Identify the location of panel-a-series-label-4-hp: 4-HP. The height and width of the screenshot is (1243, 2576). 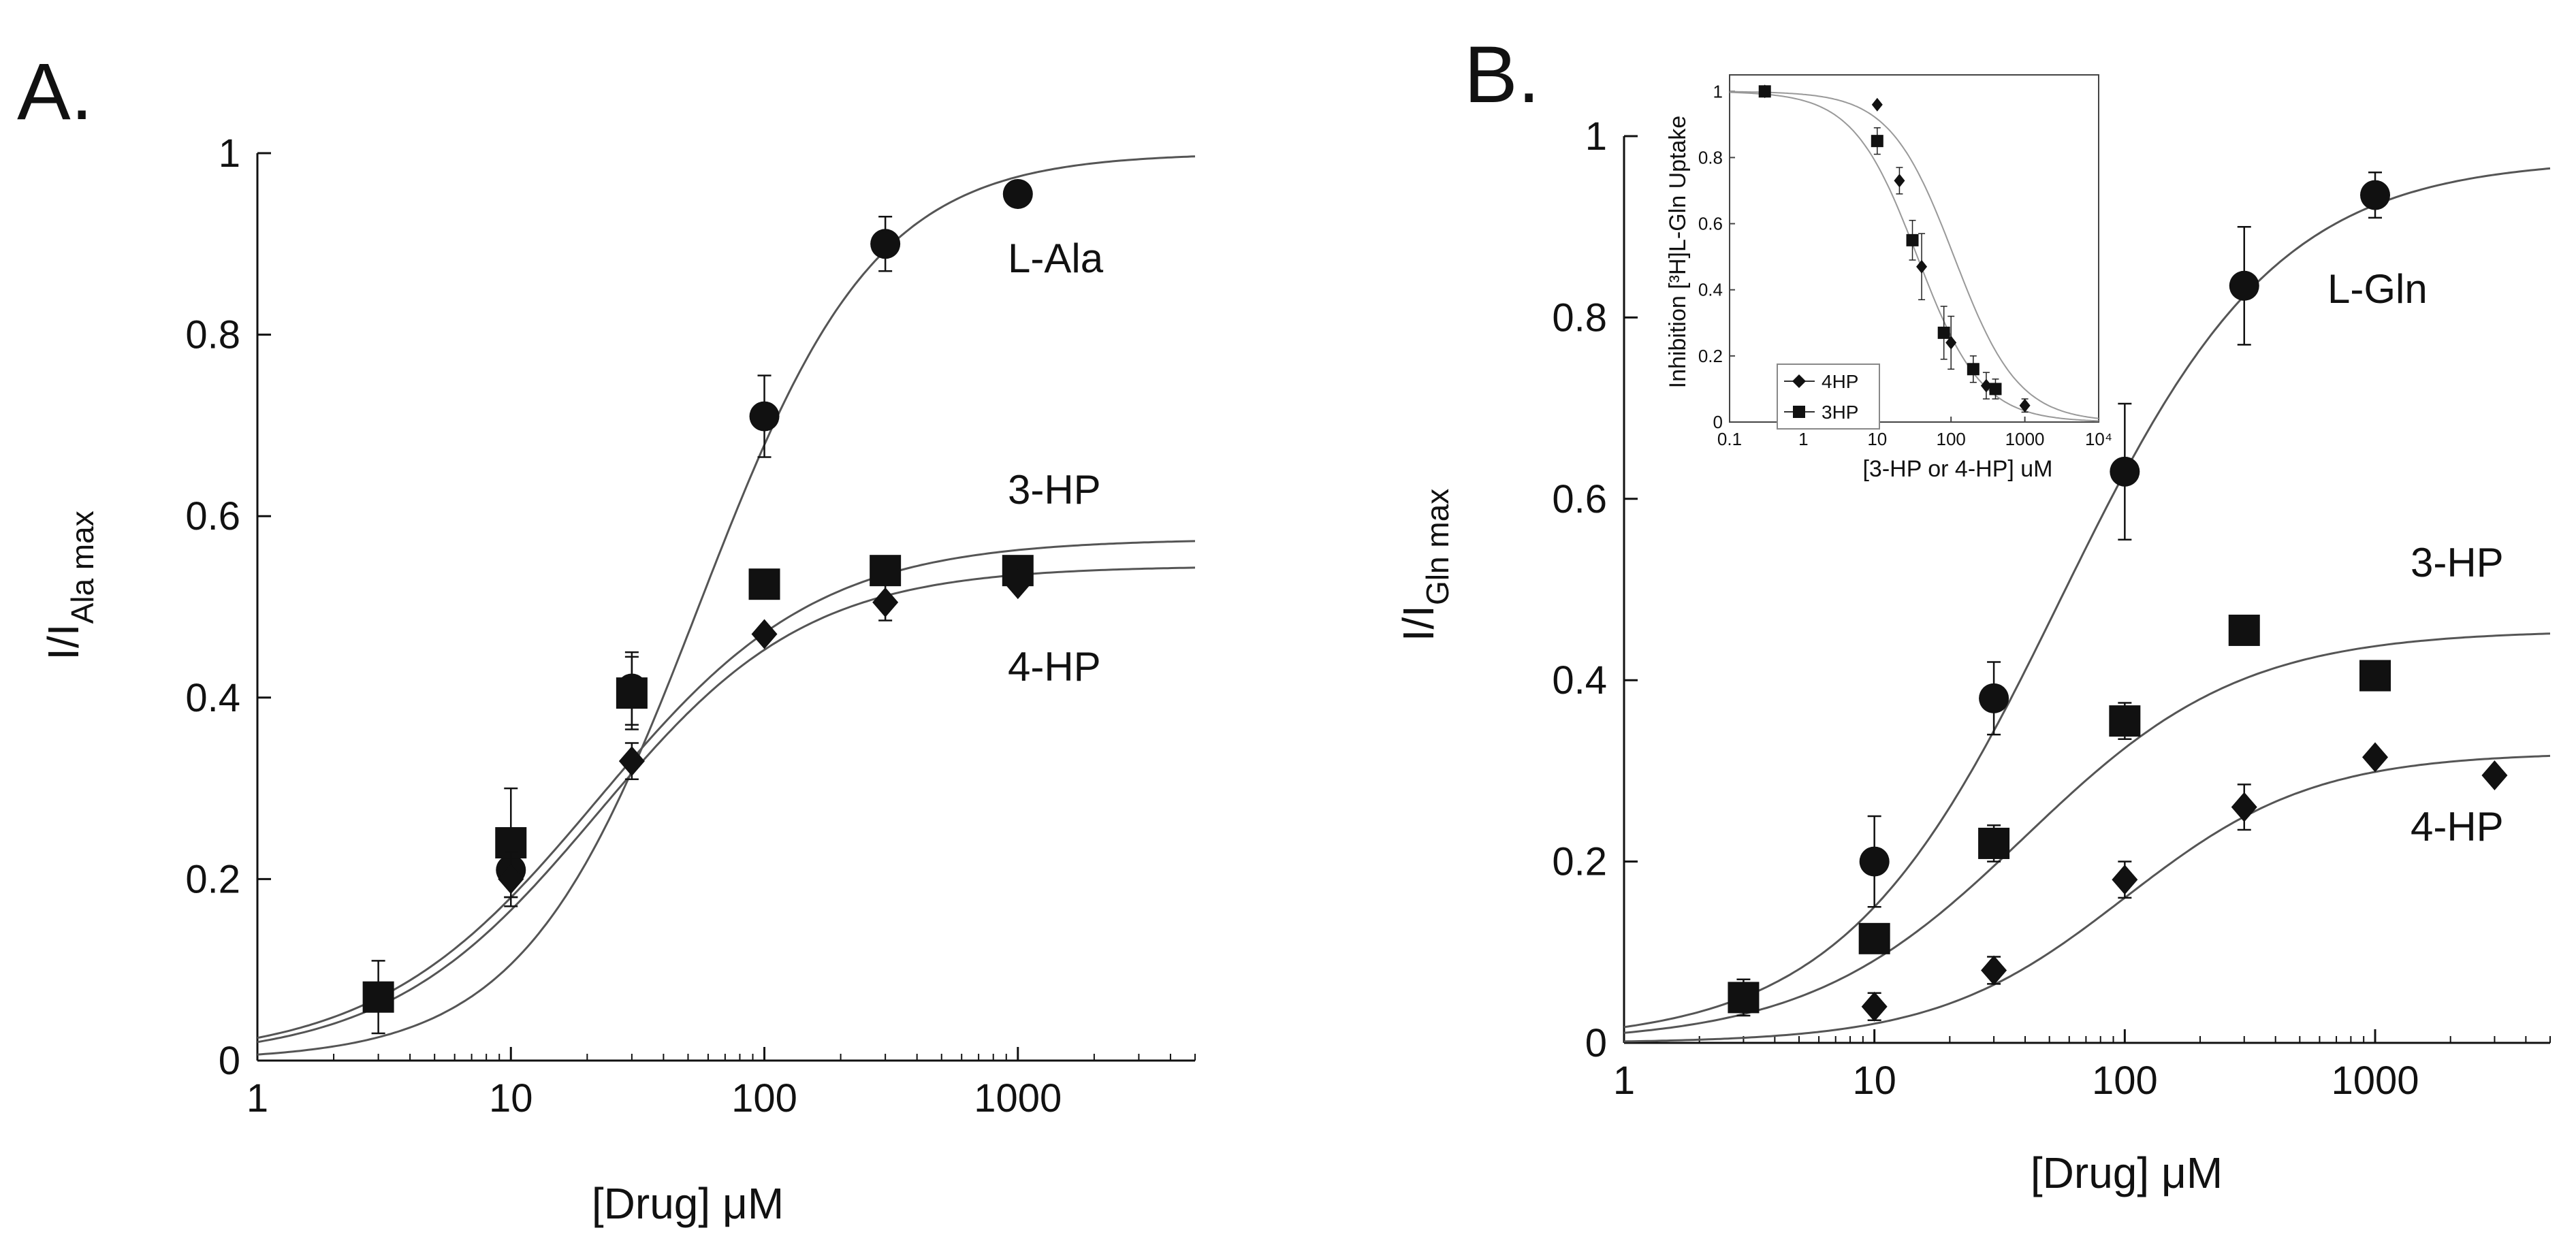
(1054, 667).